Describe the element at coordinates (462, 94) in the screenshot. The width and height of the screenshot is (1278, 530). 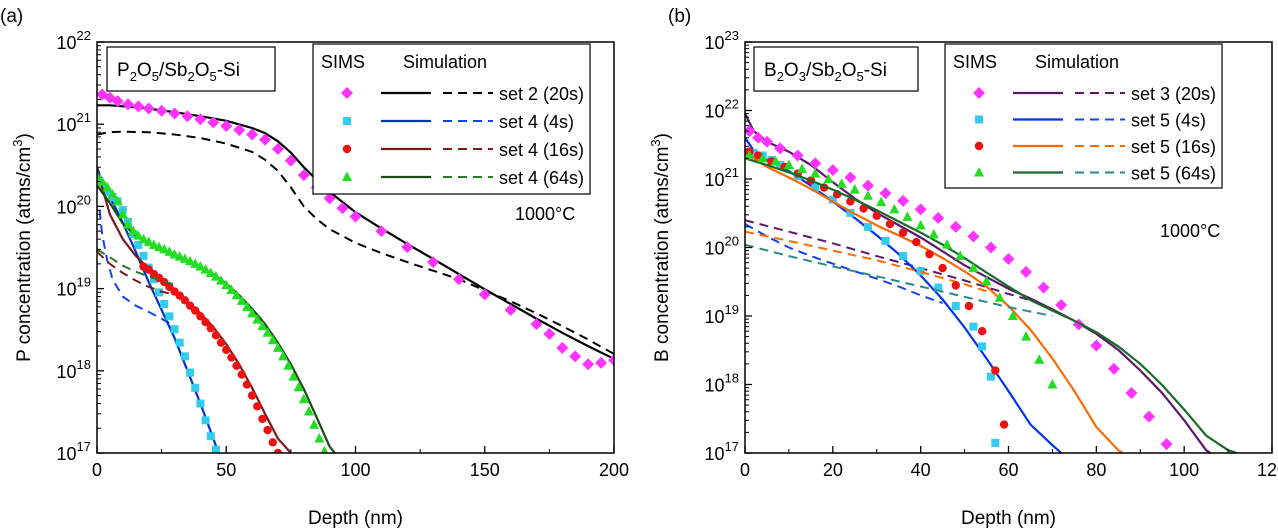
I see `legend-entry: set 2 (20s)` at that location.